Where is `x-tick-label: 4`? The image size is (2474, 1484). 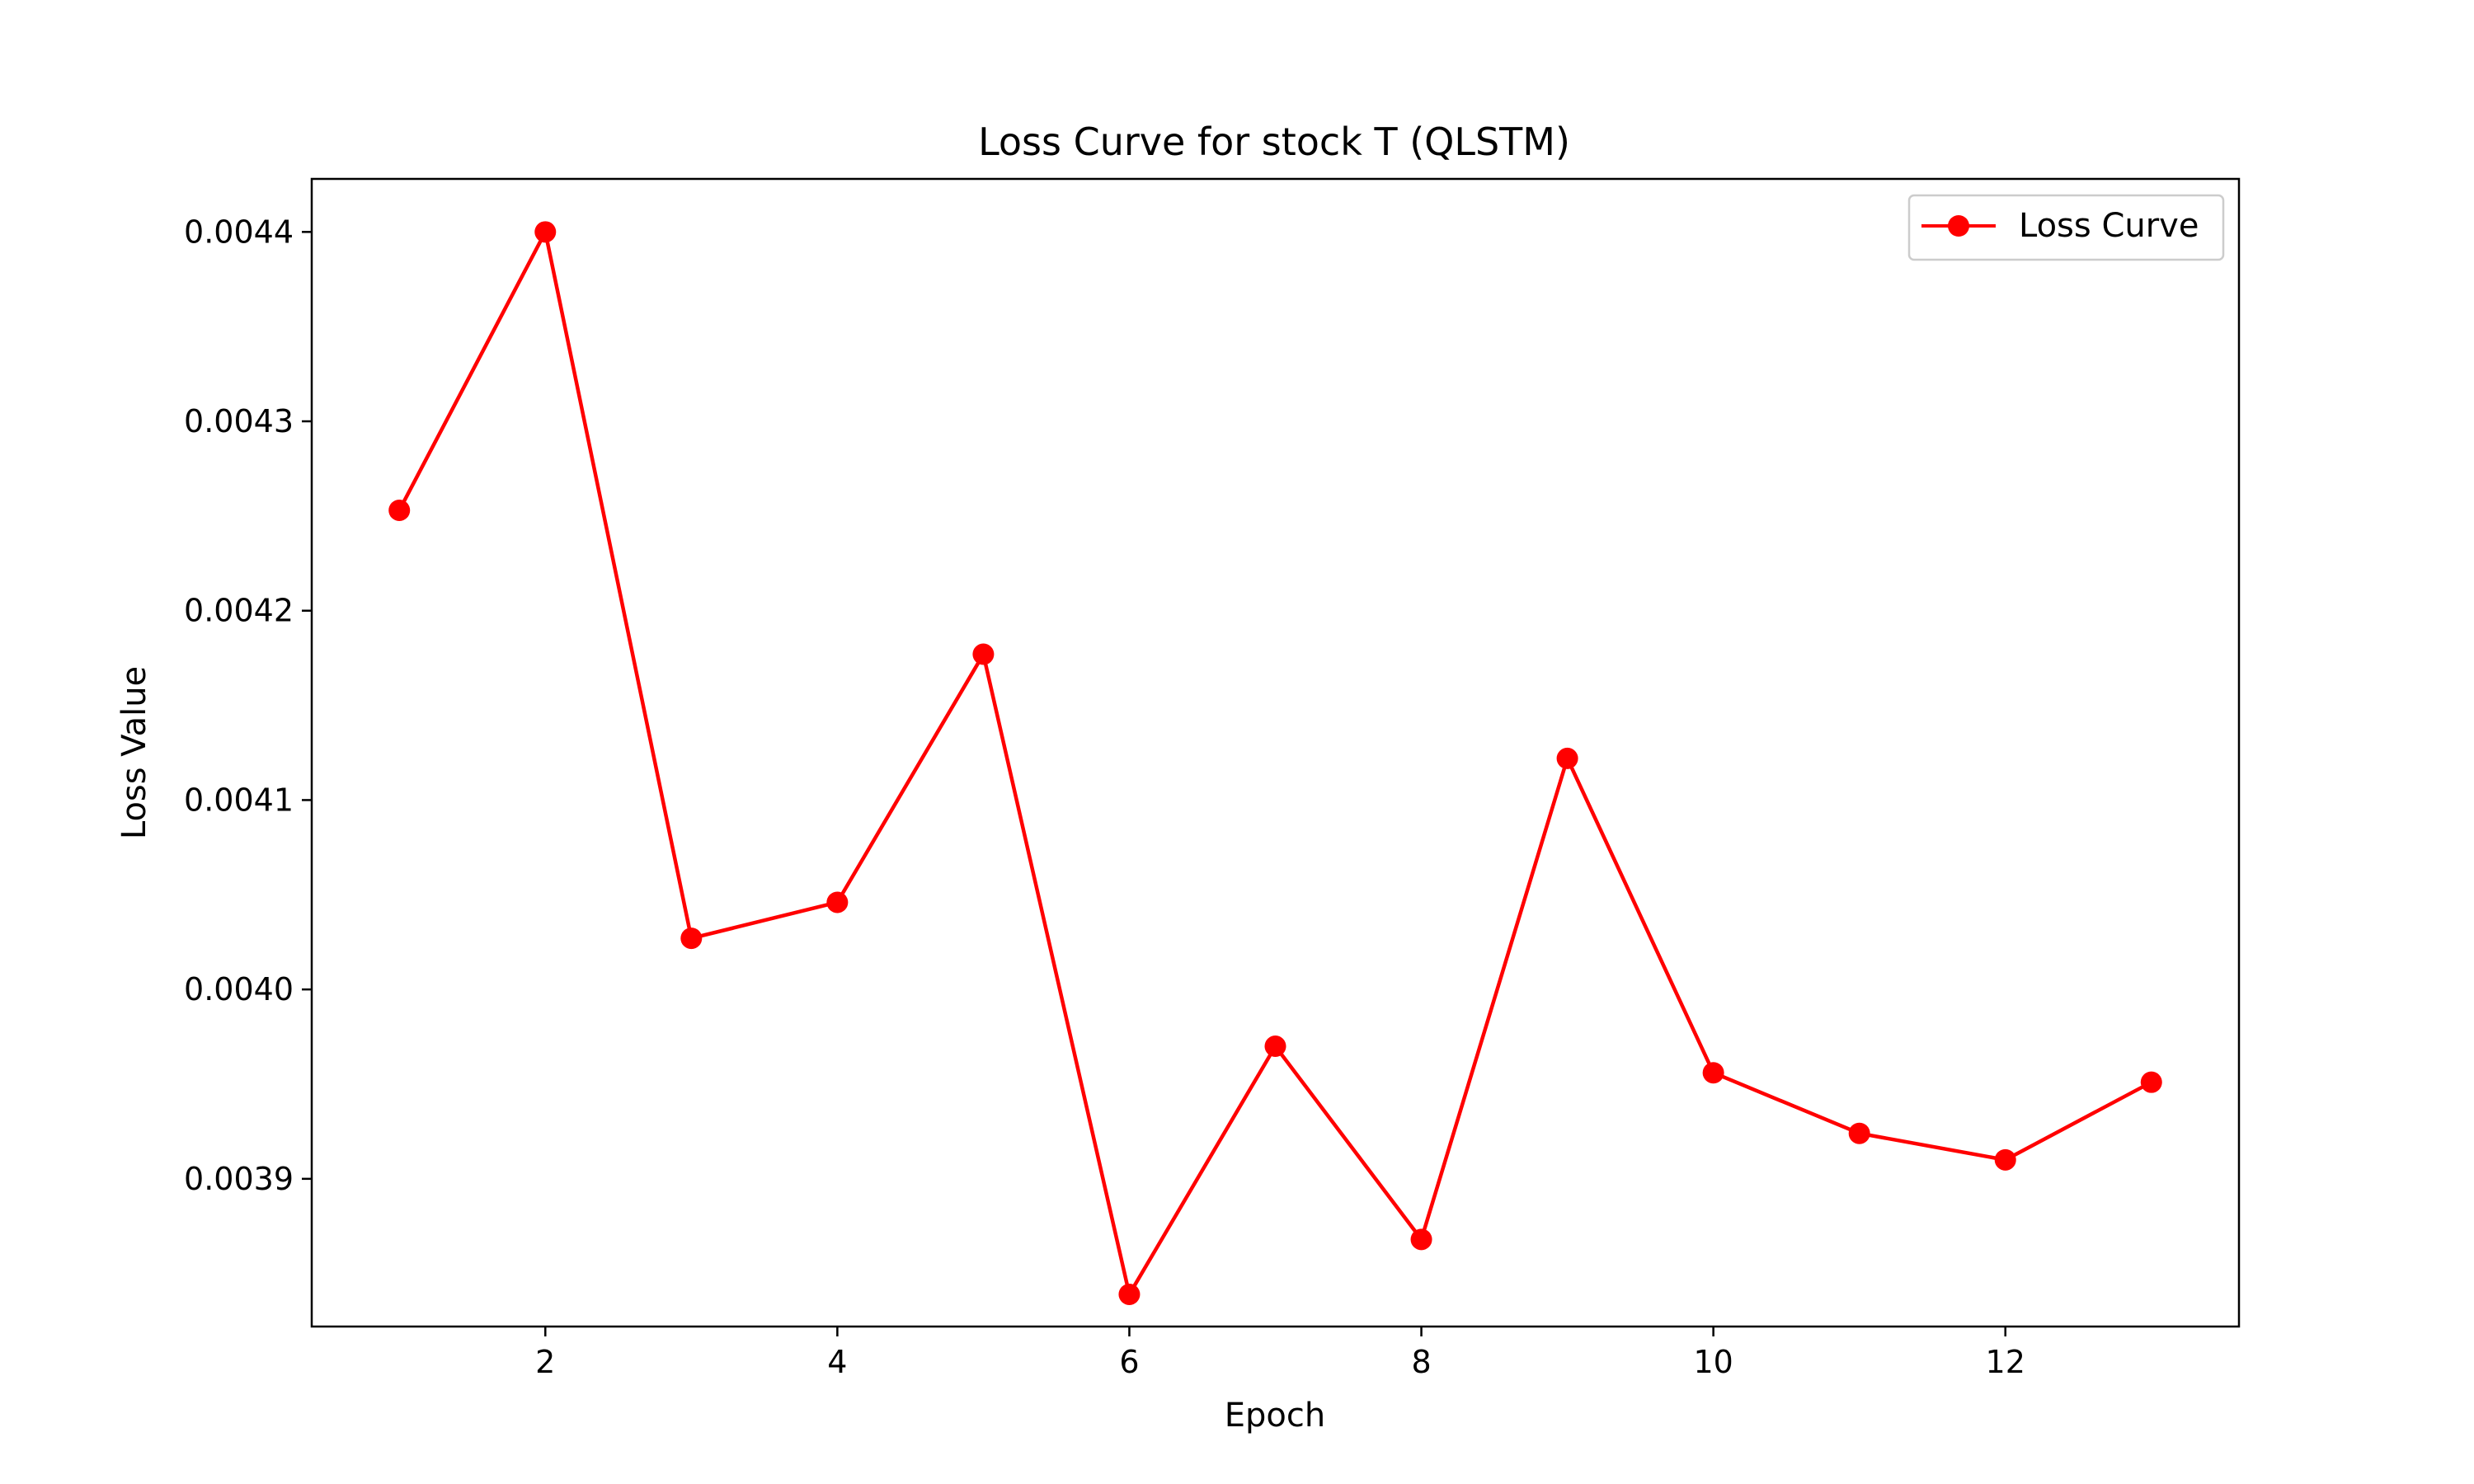 x-tick-label: 4 is located at coordinates (837, 1362).